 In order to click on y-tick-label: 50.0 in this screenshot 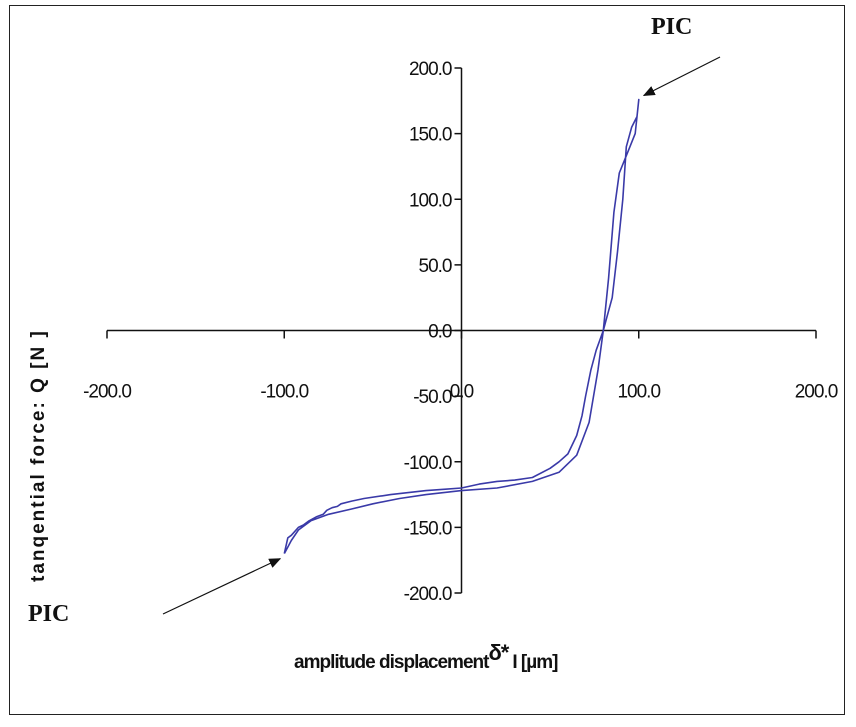, I will do `click(435, 266)`.